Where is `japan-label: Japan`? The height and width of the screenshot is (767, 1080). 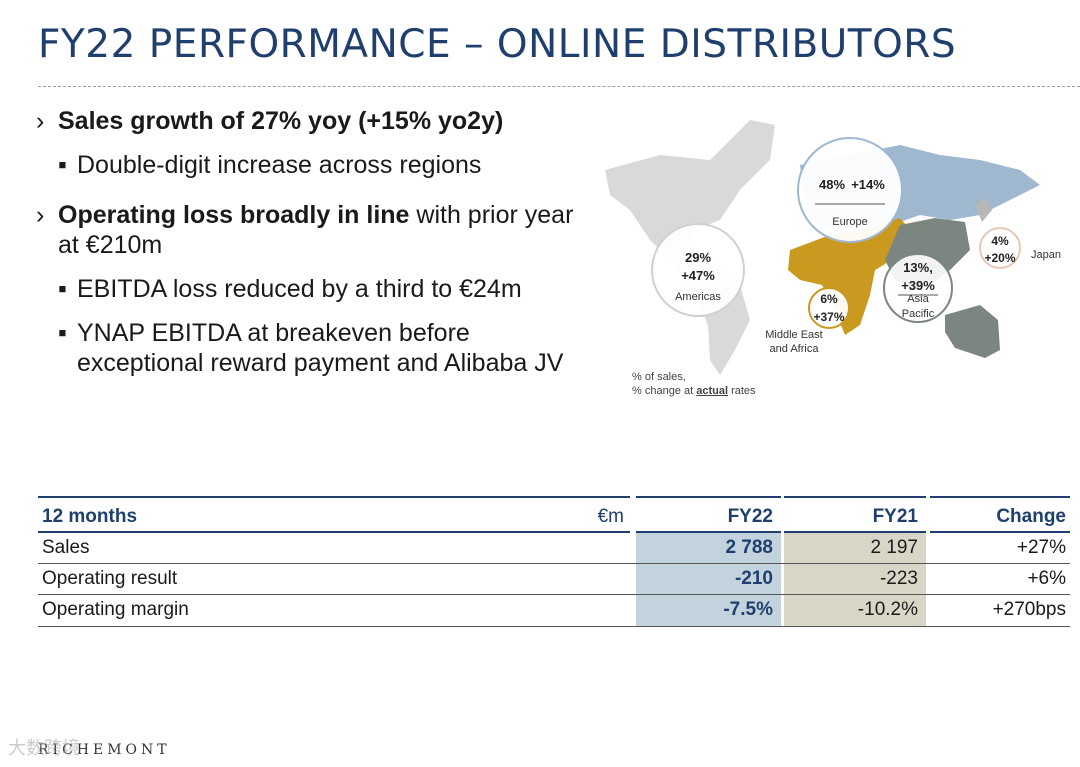 japan-label: Japan is located at coordinates (1046, 255).